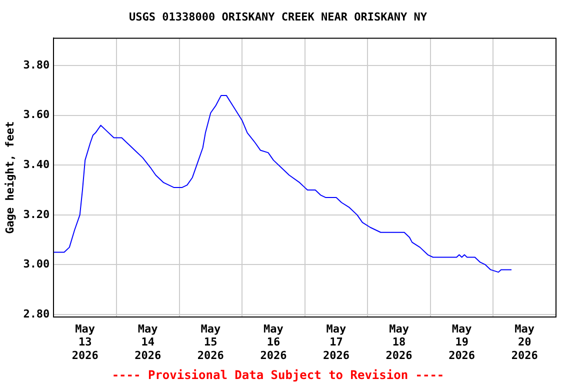  Describe the element at coordinates (36, 65) in the screenshot. I see `y-tick-label: 3.80` at that location.